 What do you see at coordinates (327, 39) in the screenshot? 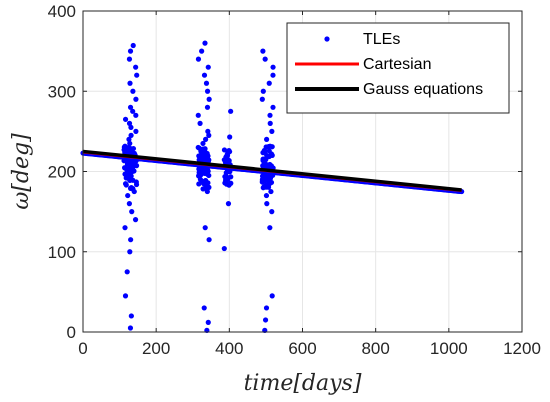
I see `legend-marker-tles` at bounding box center [327, 39].